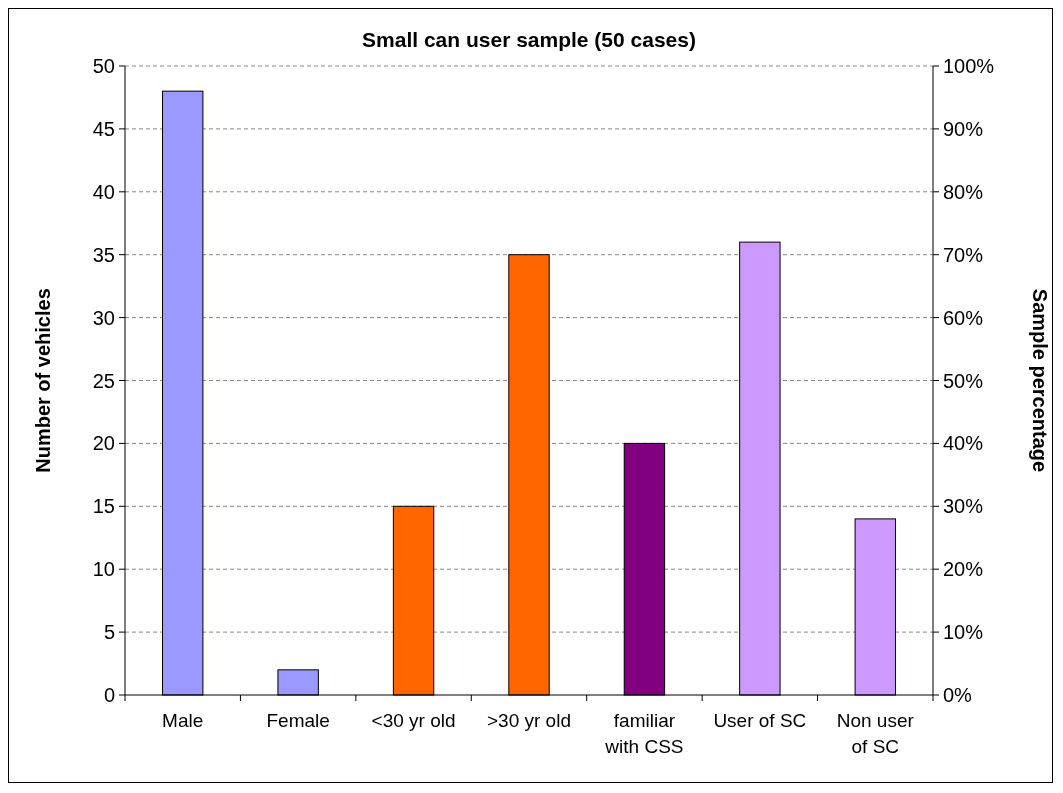 This screenshot has height=793, width=1063. What do you see at coordinates (963, 317) in the screenshot?
I see `y2-tick-label: 60%` at bounding box center [963, 317].